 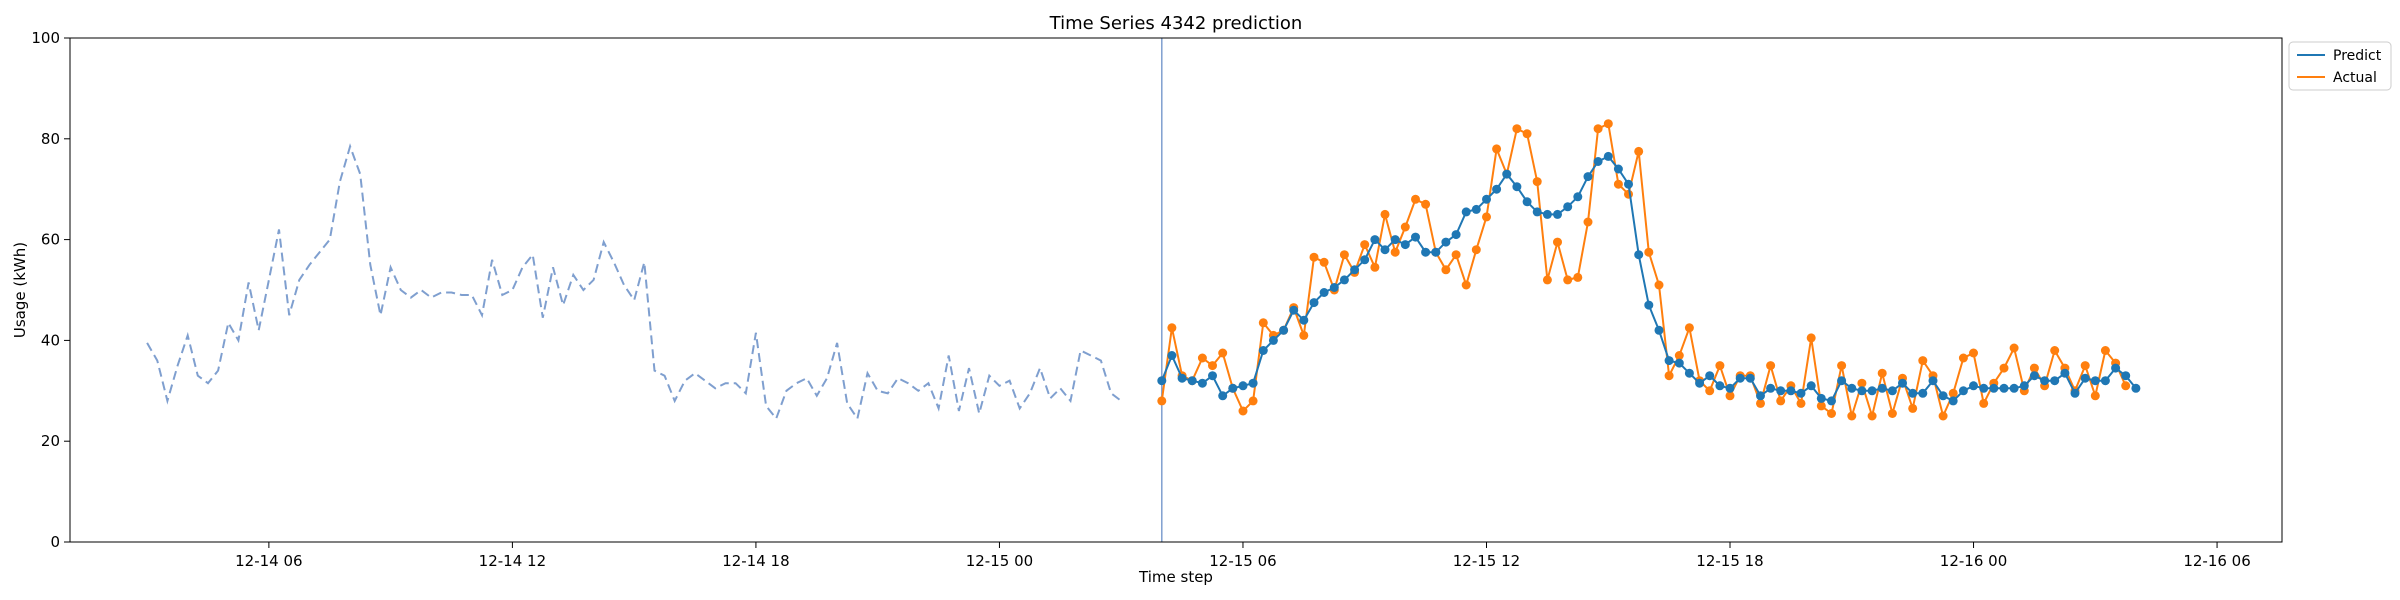 I want to click on legend-predict-label: Predict, so click(x=2357, y=56).